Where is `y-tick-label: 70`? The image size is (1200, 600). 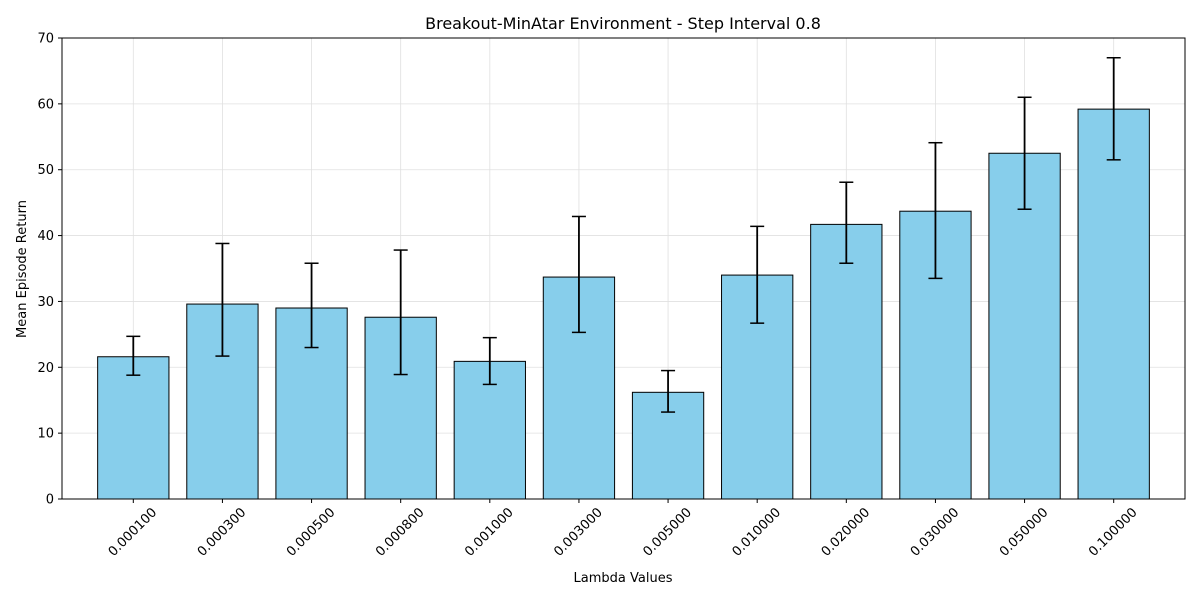
y-tick-label: 70 is located at coordinates (45, 39).